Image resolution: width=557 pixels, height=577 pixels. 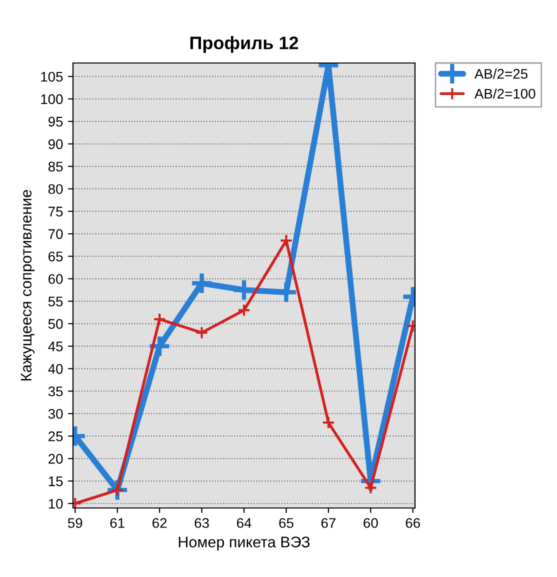 What do you see at coordinates (244, 543) in the screenshot?
I see `x-axis-title: Номер пикета ВЭЗ` at bounding box center [244, 543].